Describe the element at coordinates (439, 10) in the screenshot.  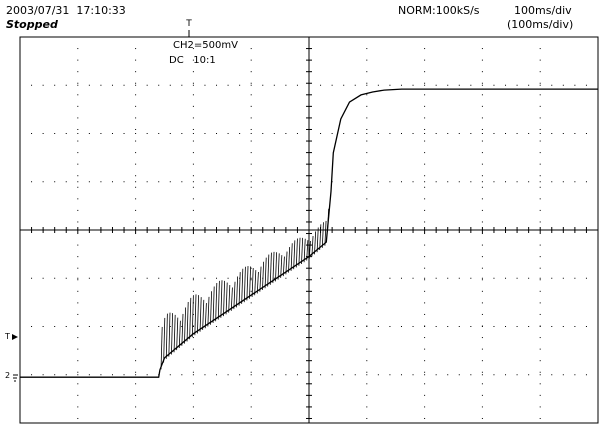
I see `acquisition-mode: NORM:100kS/s` at that location.